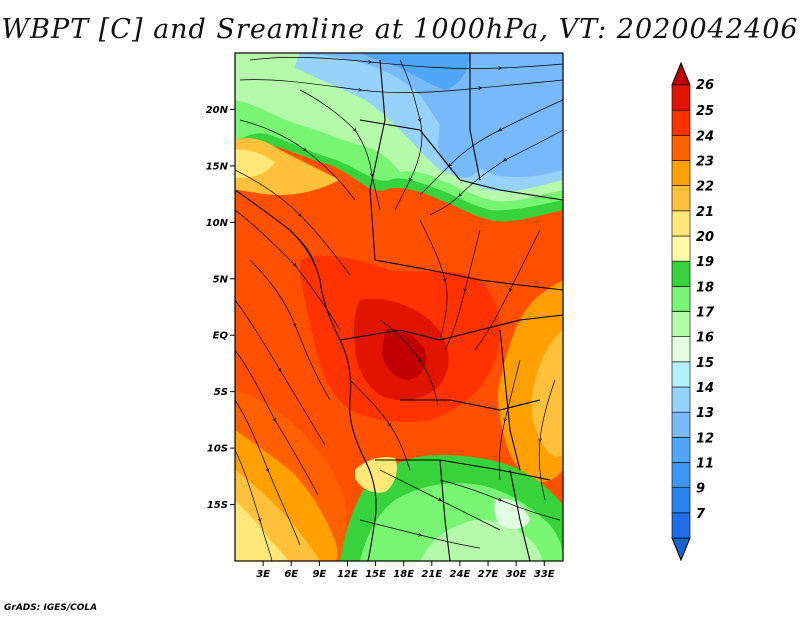  Describe the element at coordinates (705, 363) in the screenshot. I see `colorbar-label: 15` at that location.